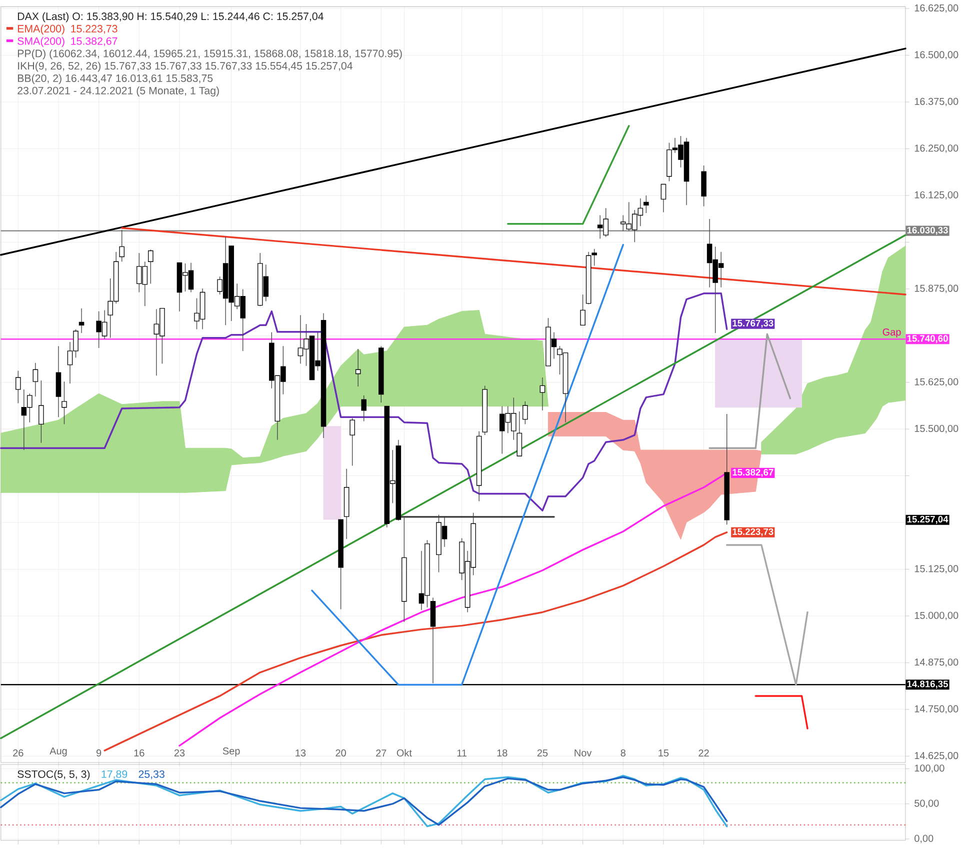  I want to click on annotation: 17,89, so click(115, 775).